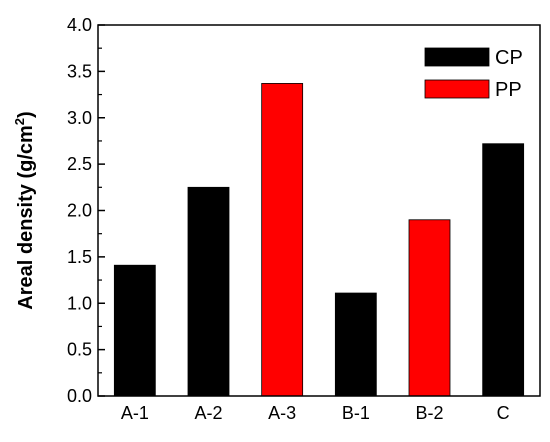  Describe the element at coordinates (503, 413) in the screenshot. I see `x-tick-label: C` at that location.